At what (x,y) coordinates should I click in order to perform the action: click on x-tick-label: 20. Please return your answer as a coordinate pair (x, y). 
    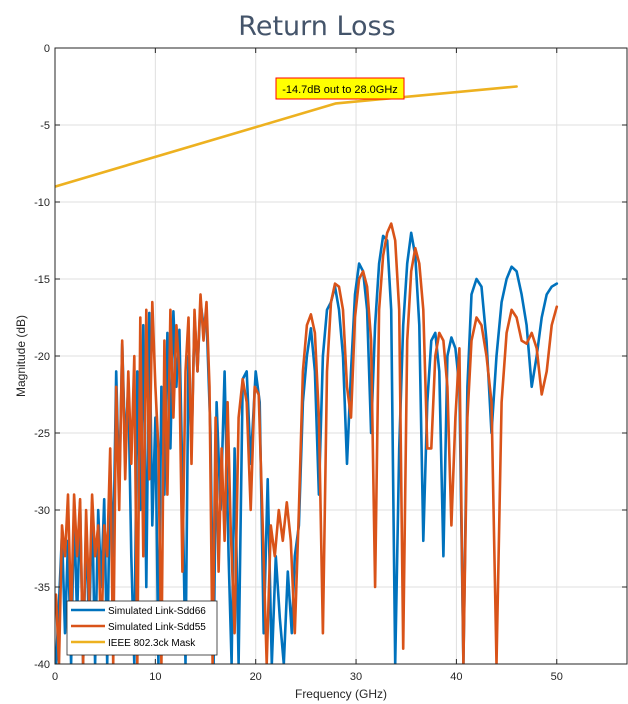
    Looking at the image, I should click on (256, 677).